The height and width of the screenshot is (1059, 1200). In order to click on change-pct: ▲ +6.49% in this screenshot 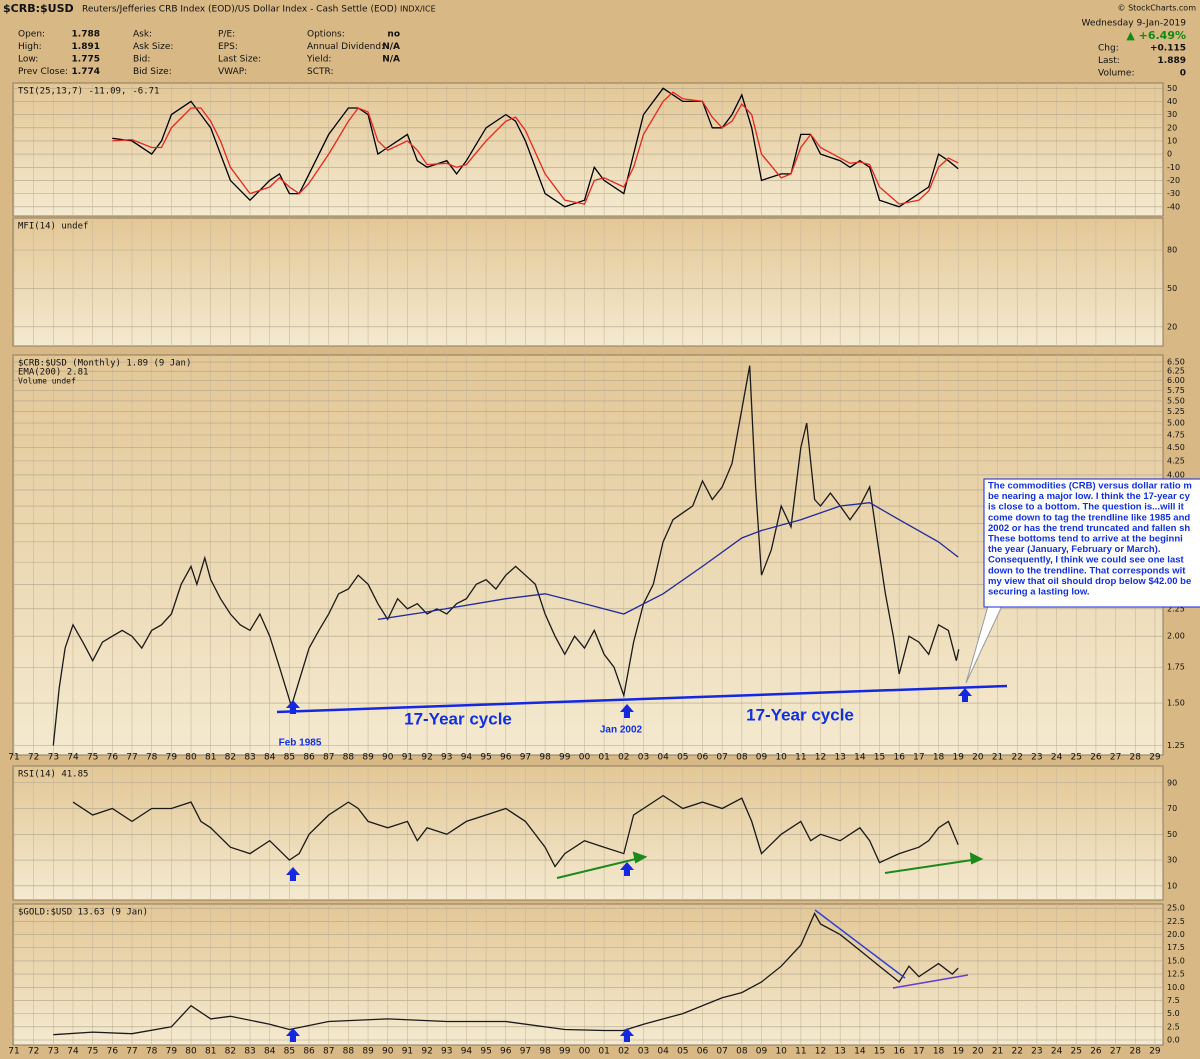, I will do `click(1156, 35)`.